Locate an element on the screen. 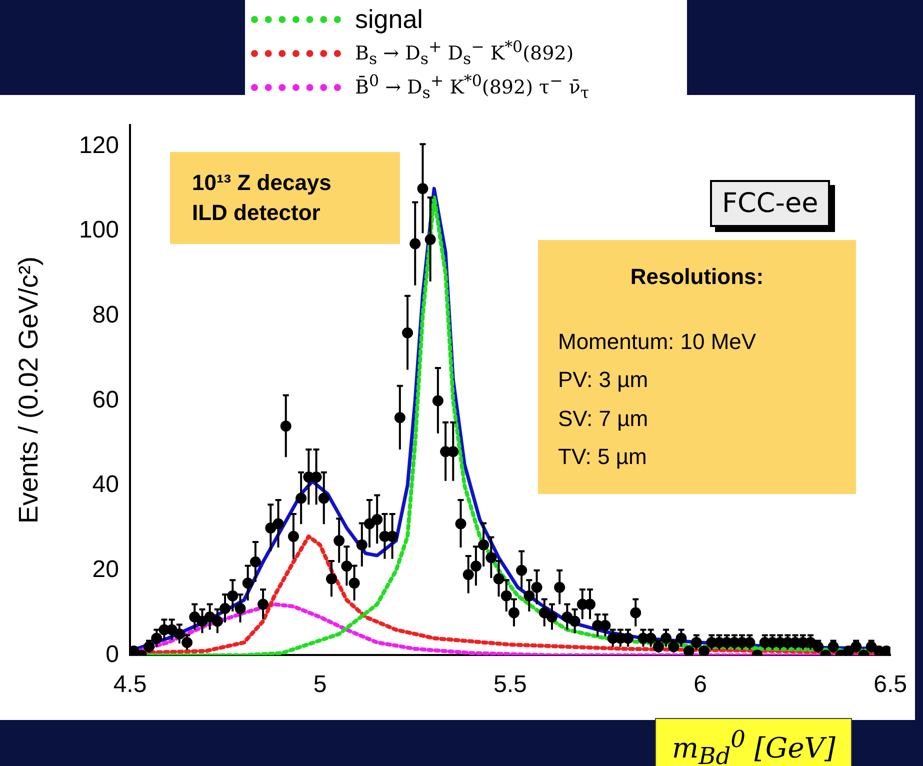 The height and width of the screenshot is (766, 923). annotation: PV: 3 µm is located at coordinates (604, 380).